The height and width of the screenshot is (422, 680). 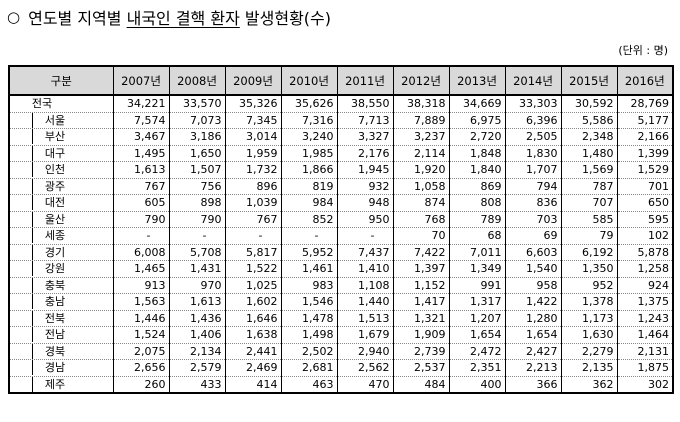 I want to click on row-region-label: 울산, so click(x=55, y=219).